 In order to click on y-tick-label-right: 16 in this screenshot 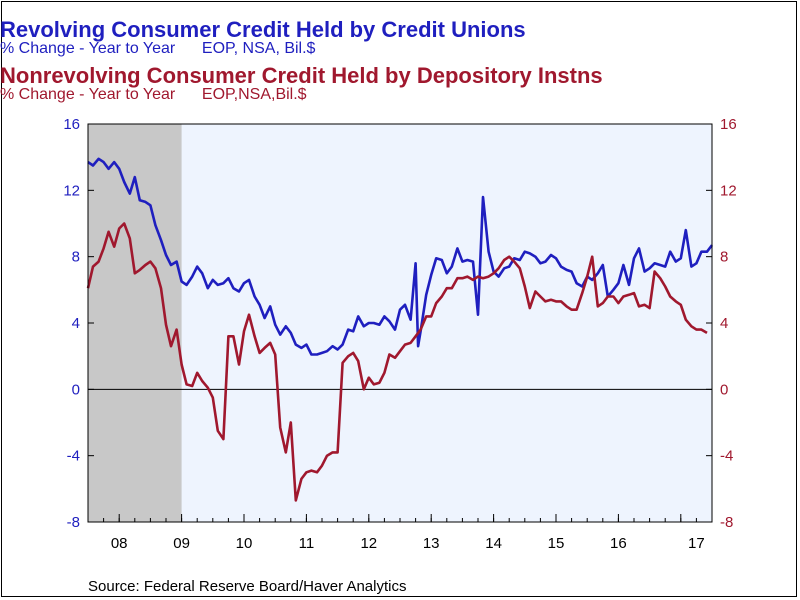, I will do `click(728, 124)`.